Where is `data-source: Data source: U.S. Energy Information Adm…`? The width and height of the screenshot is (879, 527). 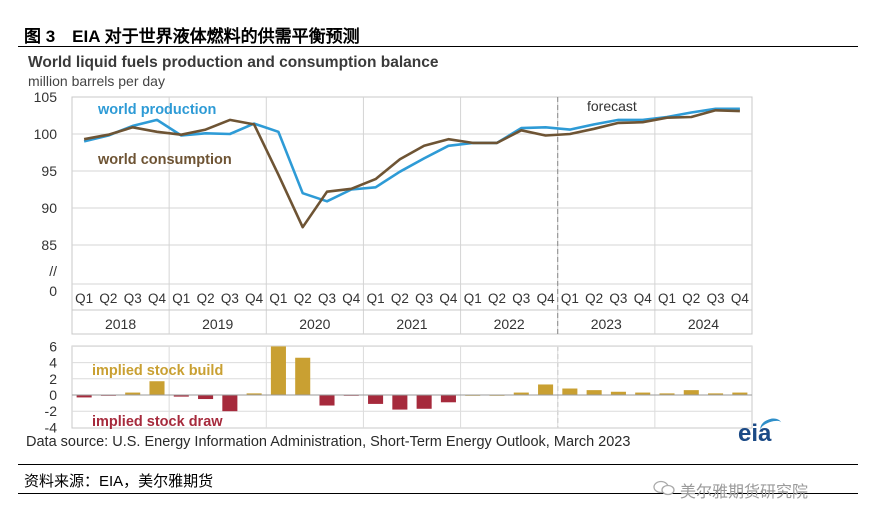
data-source: Data source: U.S. Energy Information Adm… is located at coordinates (328, 442).